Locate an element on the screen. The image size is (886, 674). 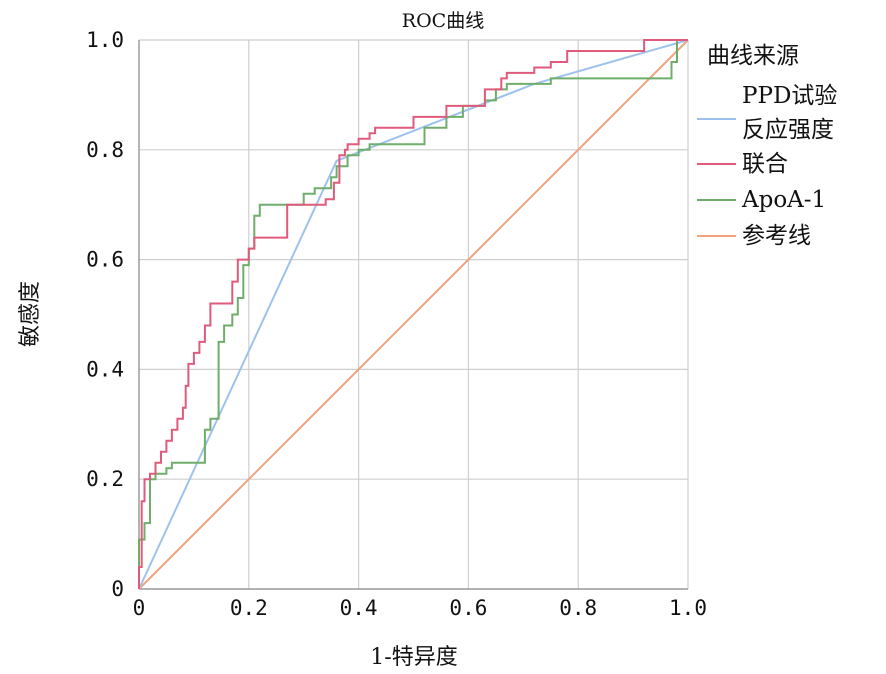
legend-title: 曲线来源 is located at coordinates (753, 56).